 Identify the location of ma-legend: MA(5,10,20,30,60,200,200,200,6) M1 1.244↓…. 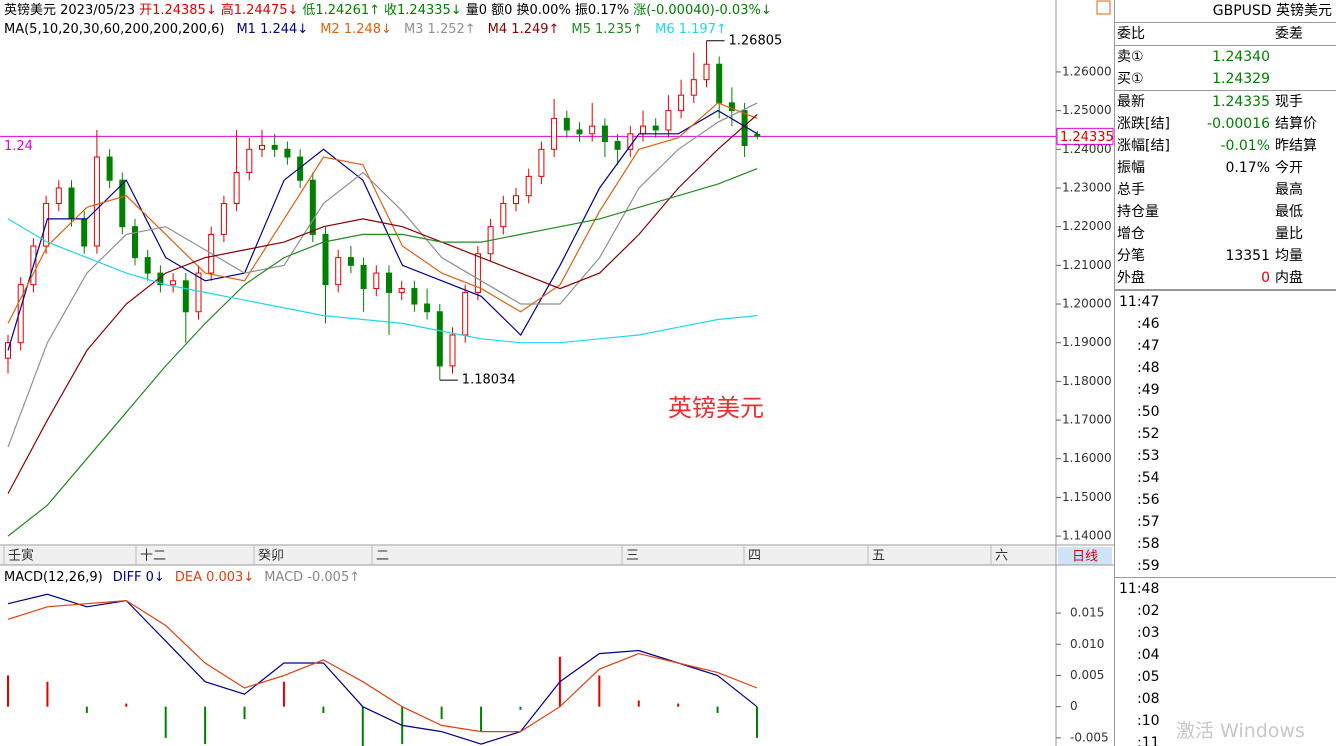
(365, 29).